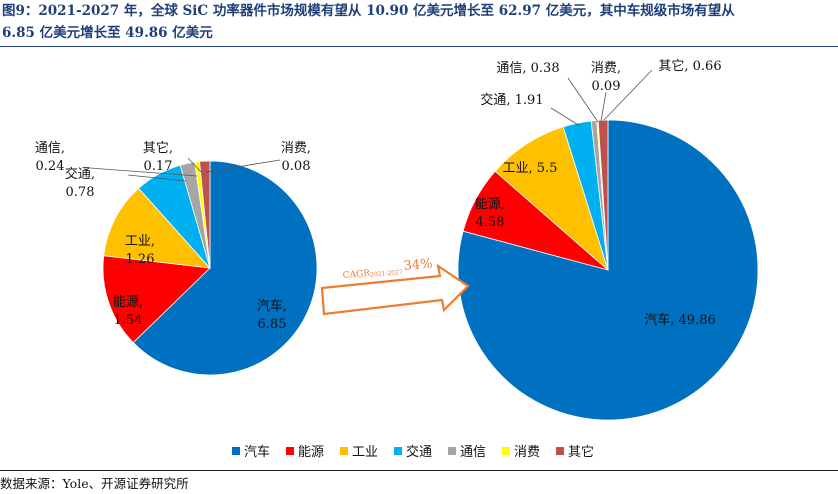  Describe the element at coordinates (365, 452) in the screenshot. I see `legend-label-industry: 工业` at that location.